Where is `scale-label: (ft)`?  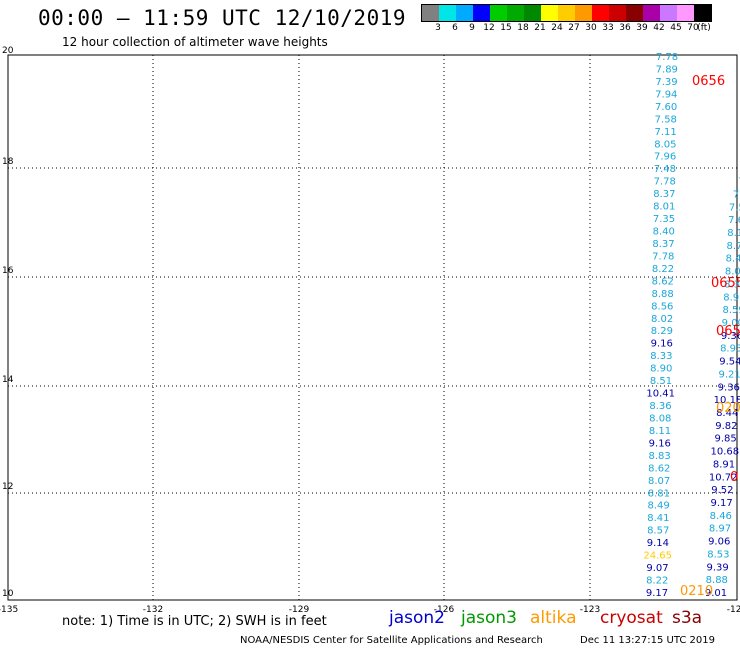
scale-label: (ft) is located at coordinates (704, 28).